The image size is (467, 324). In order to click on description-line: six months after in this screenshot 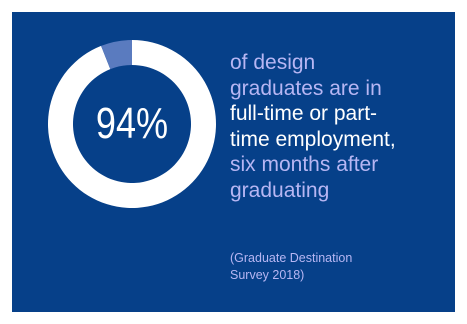, I will do `click(337, 165)`.